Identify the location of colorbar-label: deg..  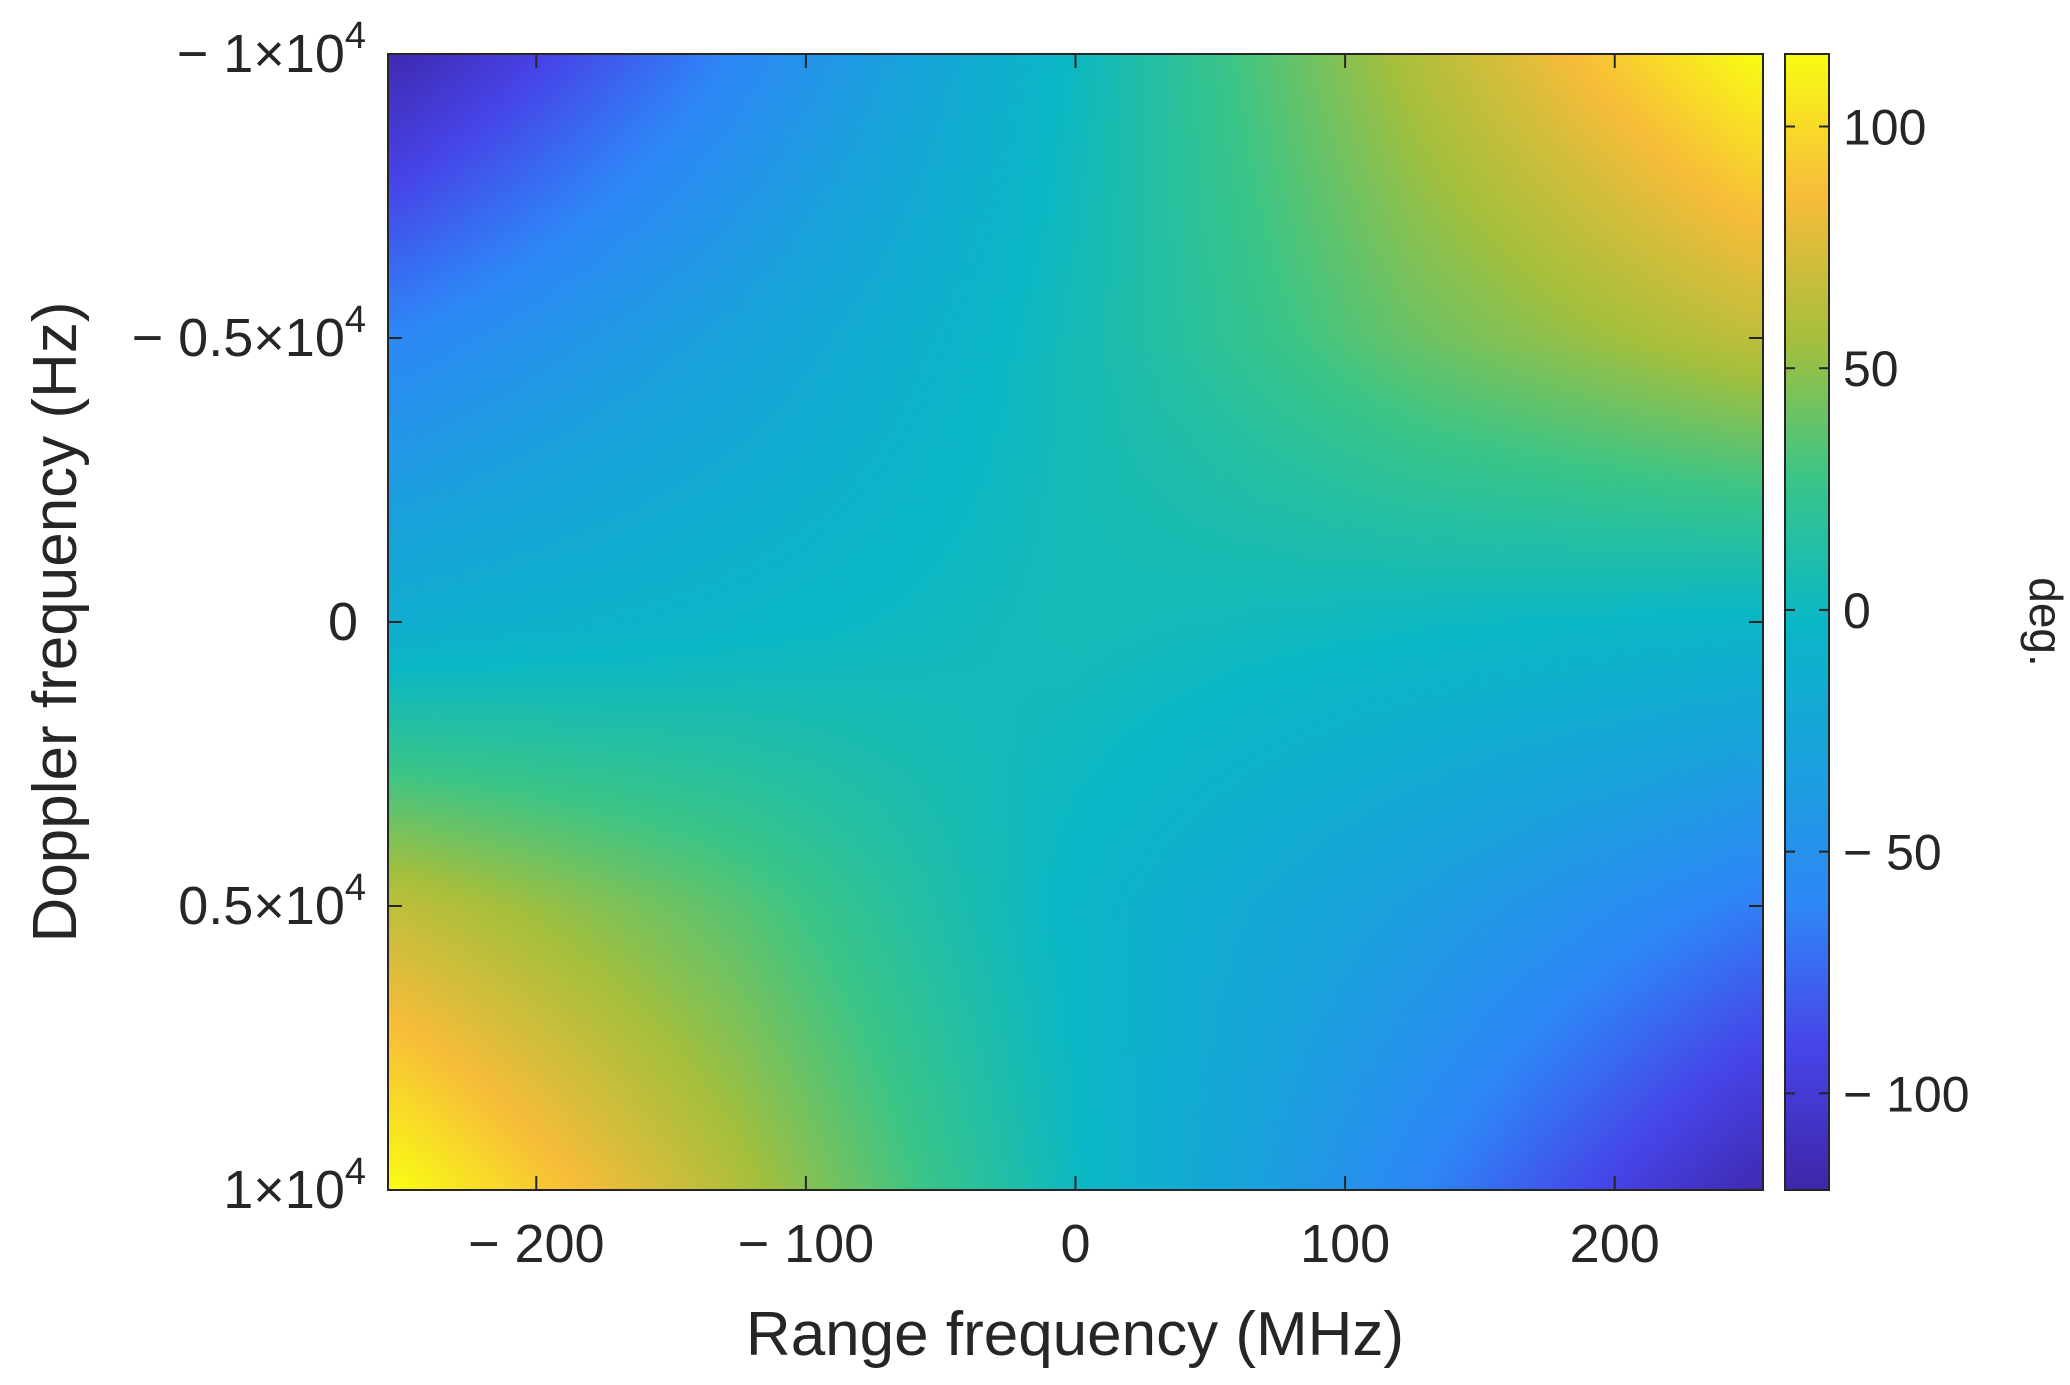
(2045, 622).